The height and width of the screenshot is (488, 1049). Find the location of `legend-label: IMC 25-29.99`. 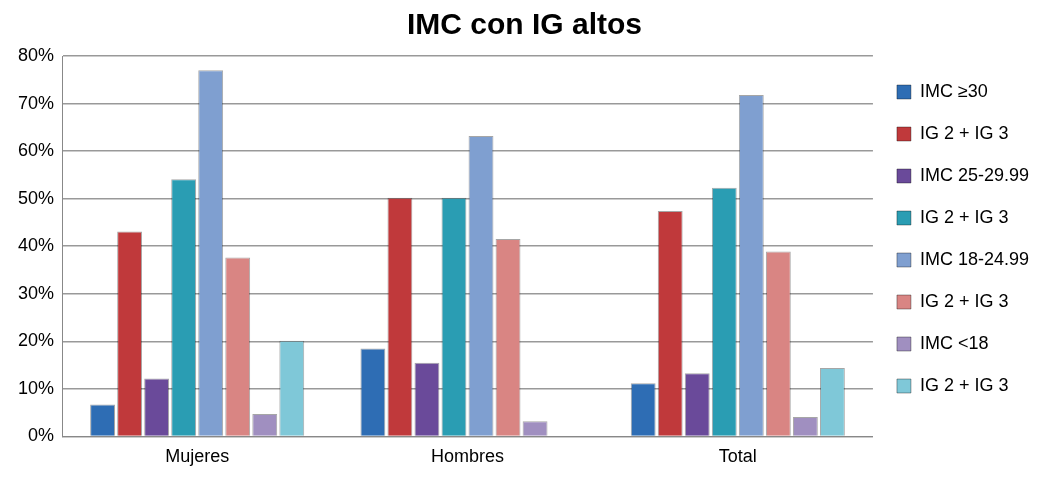

legend-label: IMC 25-29.99 is located at coordinates (974, 174).